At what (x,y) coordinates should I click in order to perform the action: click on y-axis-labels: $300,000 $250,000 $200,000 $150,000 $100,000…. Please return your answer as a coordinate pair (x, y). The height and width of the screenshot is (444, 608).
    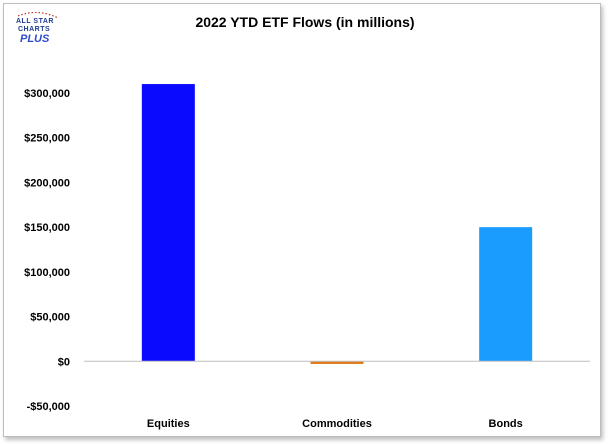
    Looking at the image, I should click on (47, 250).